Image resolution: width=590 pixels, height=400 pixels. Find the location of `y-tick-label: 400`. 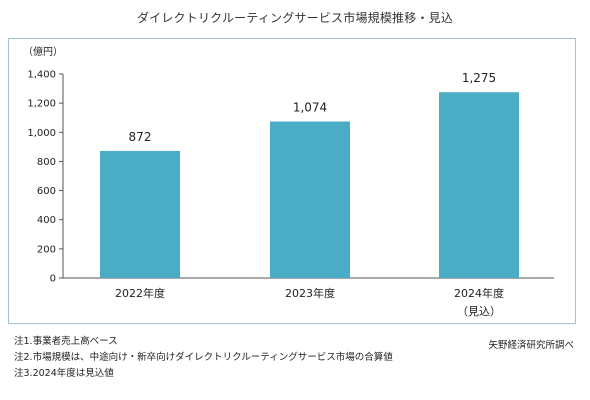

y-tick-label: 400 is located at coordinates (46, 220).